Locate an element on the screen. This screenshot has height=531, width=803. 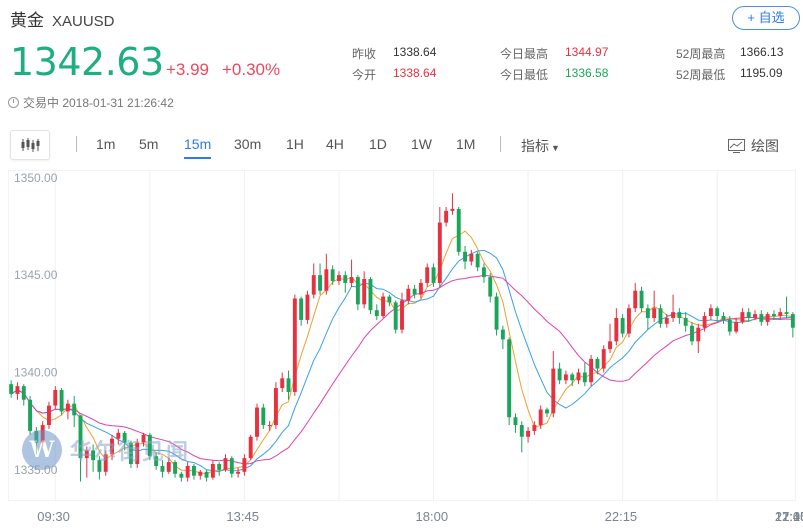
period-tab-1M: 1M is located at coordinates (466, 144).